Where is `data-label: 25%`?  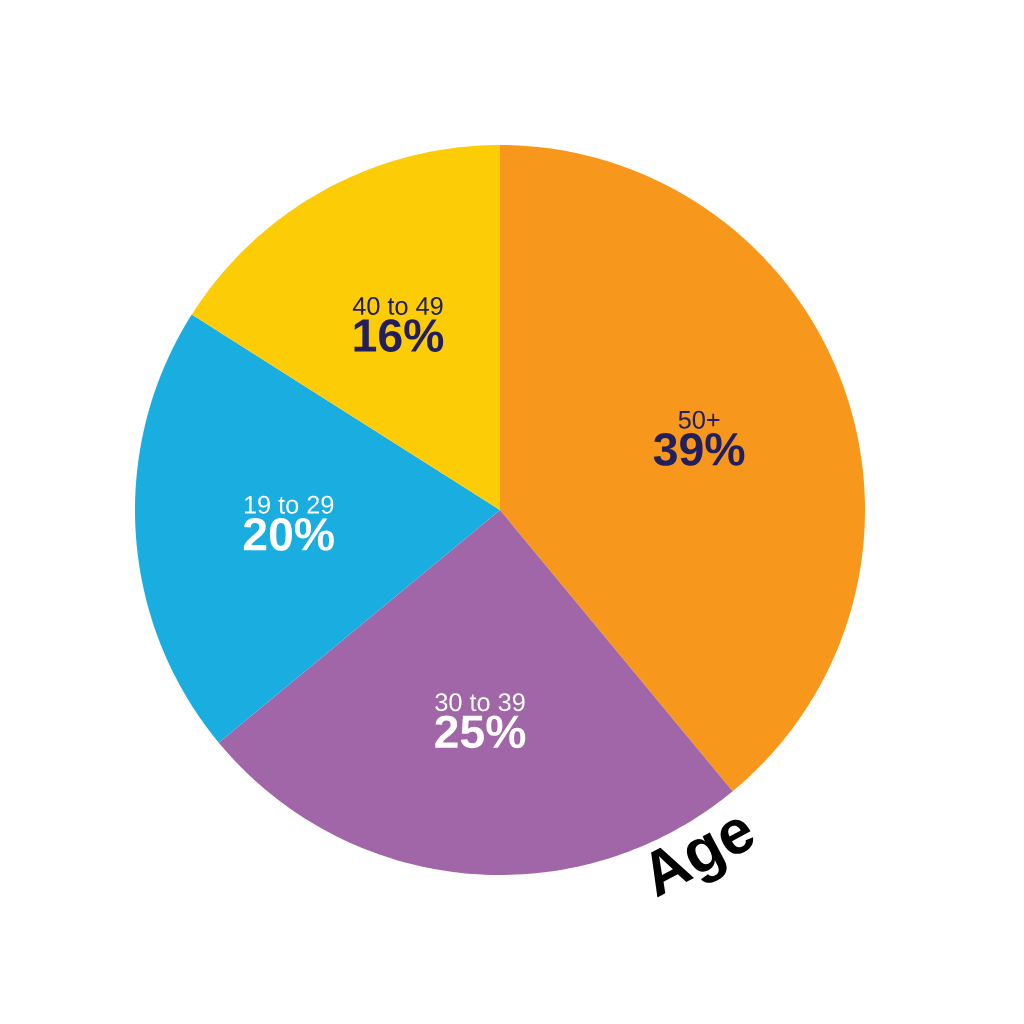
data-label: 25% is located at coordinates (480, 732).